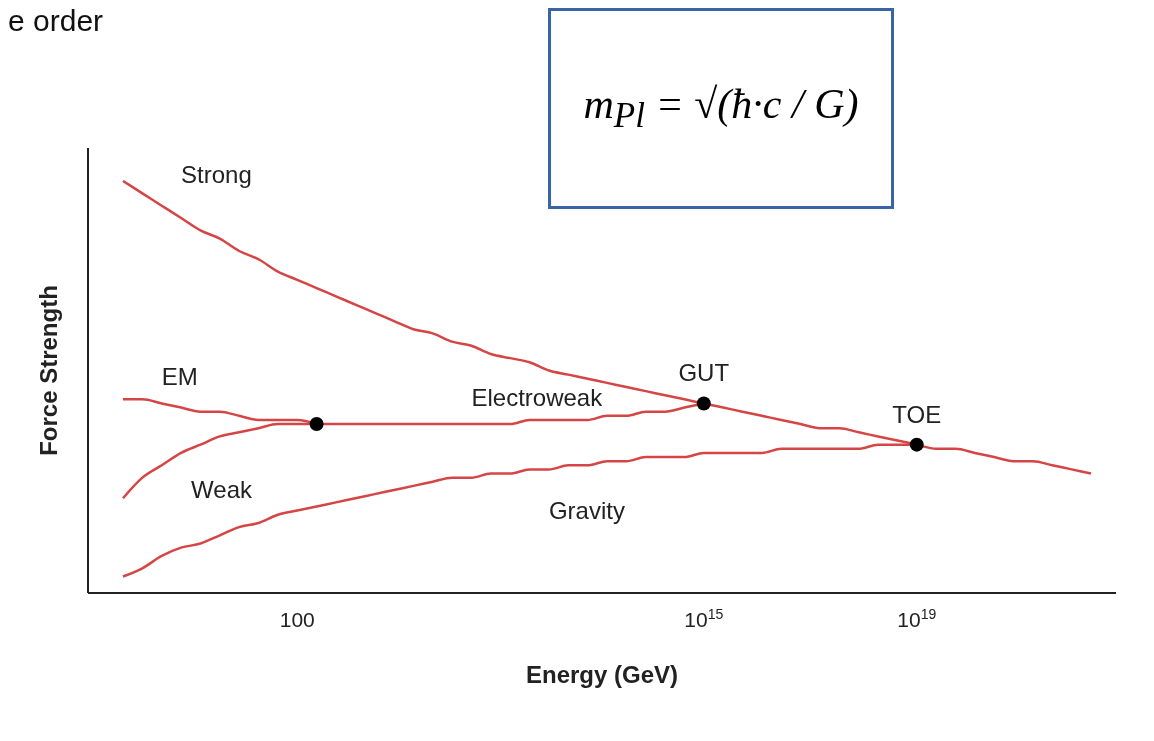 The image size is (1154, 741). What do you see at coordinates (704, 618) in the screenshot?
I see `x-tick-label: 10$^{15}$` at bounding box center [704, 618].